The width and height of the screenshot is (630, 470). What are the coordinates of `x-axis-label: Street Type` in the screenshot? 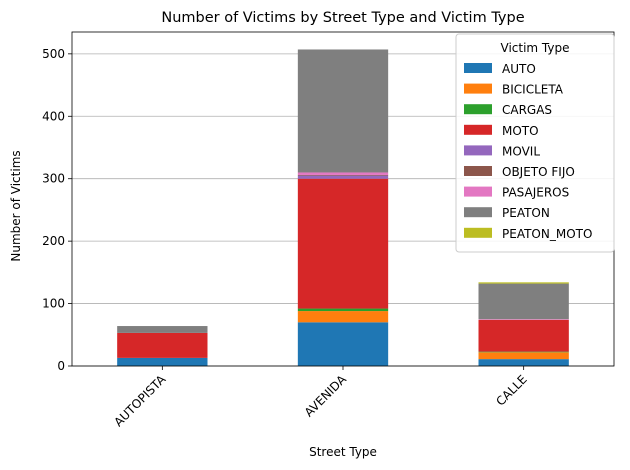 It's located at (343, 452).